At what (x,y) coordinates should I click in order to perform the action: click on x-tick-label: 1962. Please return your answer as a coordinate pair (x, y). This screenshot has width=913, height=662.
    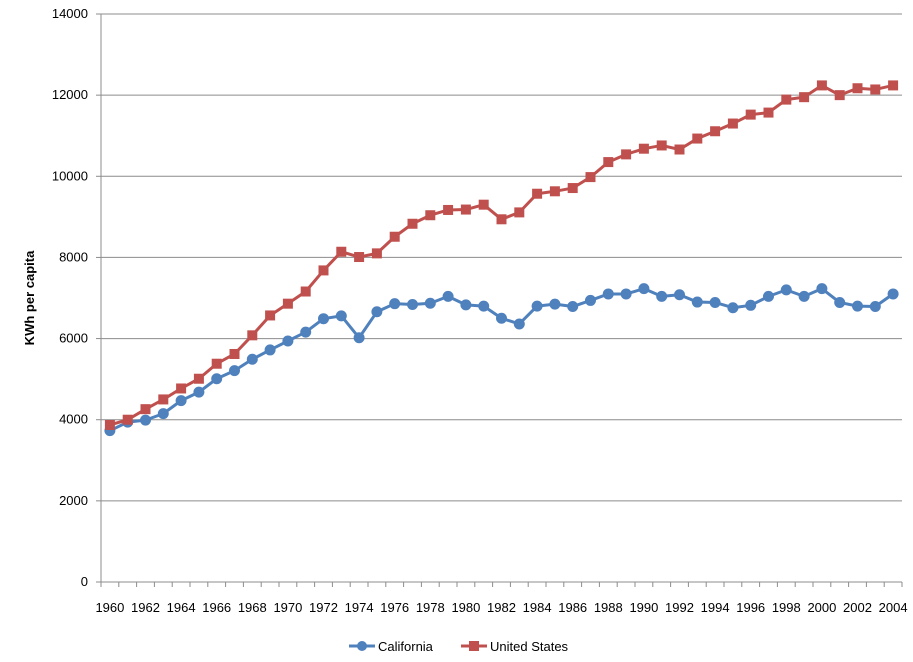
    Looking at the image, I should click on (145, 607).